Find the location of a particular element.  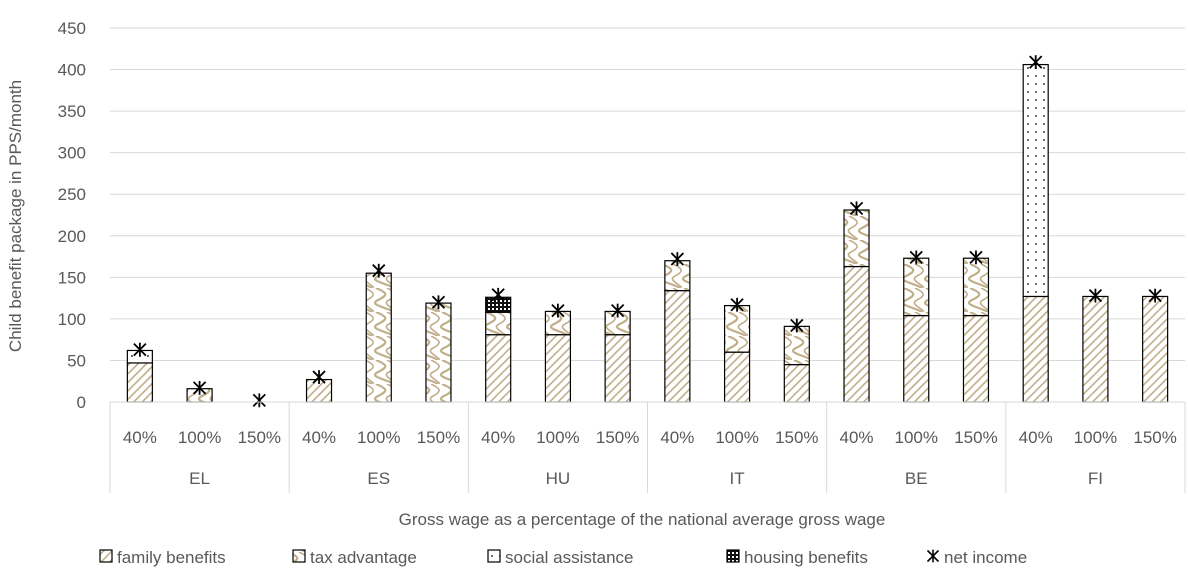

legend-item-net-income: net income is located at coordinates (976, 557).